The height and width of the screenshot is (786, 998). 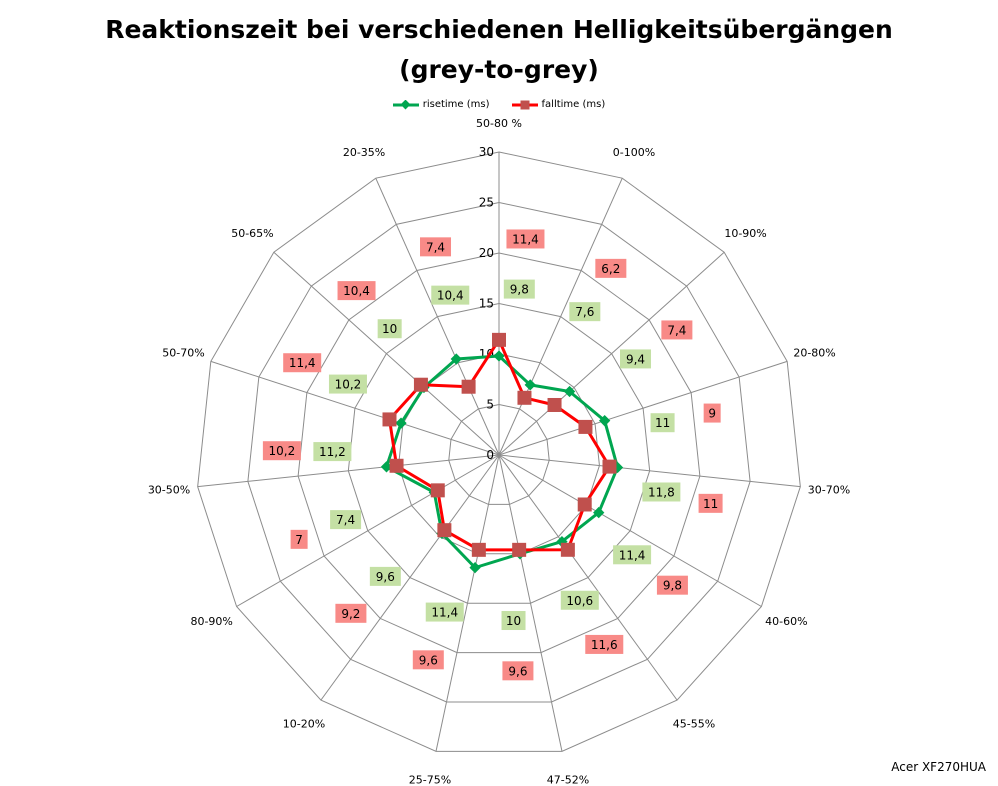 I want to click on tick-label: 15, so click(x=486, y=304).